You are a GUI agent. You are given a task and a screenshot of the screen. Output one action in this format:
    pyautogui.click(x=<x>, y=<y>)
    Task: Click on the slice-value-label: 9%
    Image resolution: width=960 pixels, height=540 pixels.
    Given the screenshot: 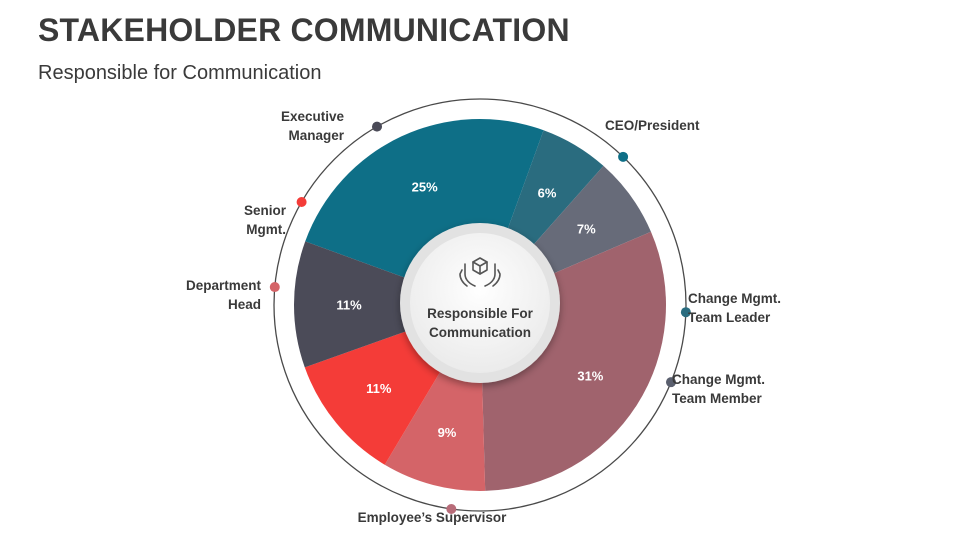 What is the action you would take?
    pyautogui.click(x=447, y=432)
    